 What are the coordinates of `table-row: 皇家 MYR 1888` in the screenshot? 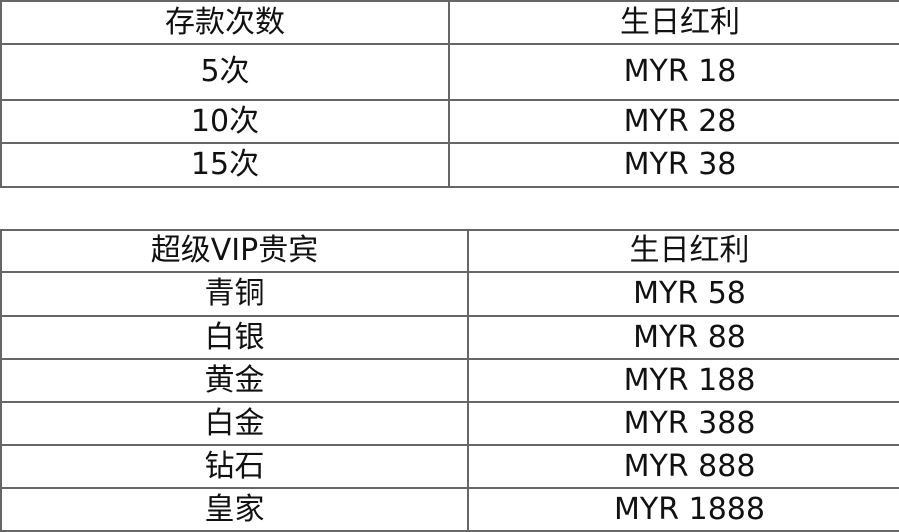 It's located at (449, 509).